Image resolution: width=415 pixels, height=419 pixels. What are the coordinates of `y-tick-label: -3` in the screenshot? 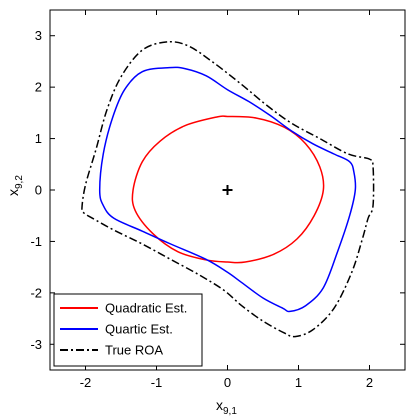 It's located at (36, 344).